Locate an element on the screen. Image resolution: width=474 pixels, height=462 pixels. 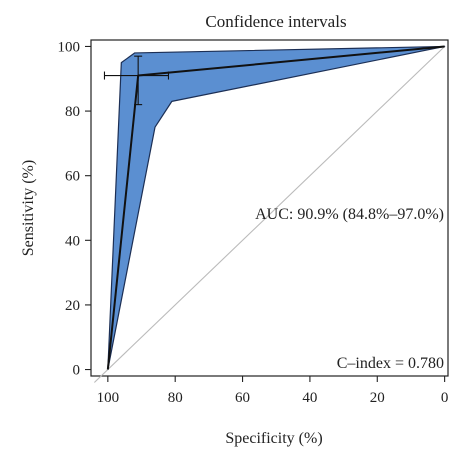
x-tick-label: 0 is located at coordinates (445, 398).